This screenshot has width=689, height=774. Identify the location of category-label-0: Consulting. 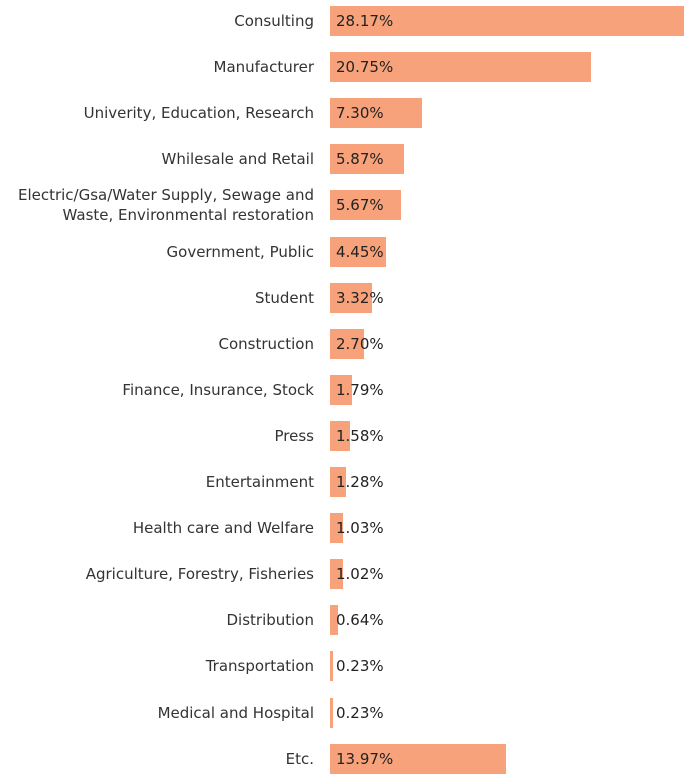
(274, 21).